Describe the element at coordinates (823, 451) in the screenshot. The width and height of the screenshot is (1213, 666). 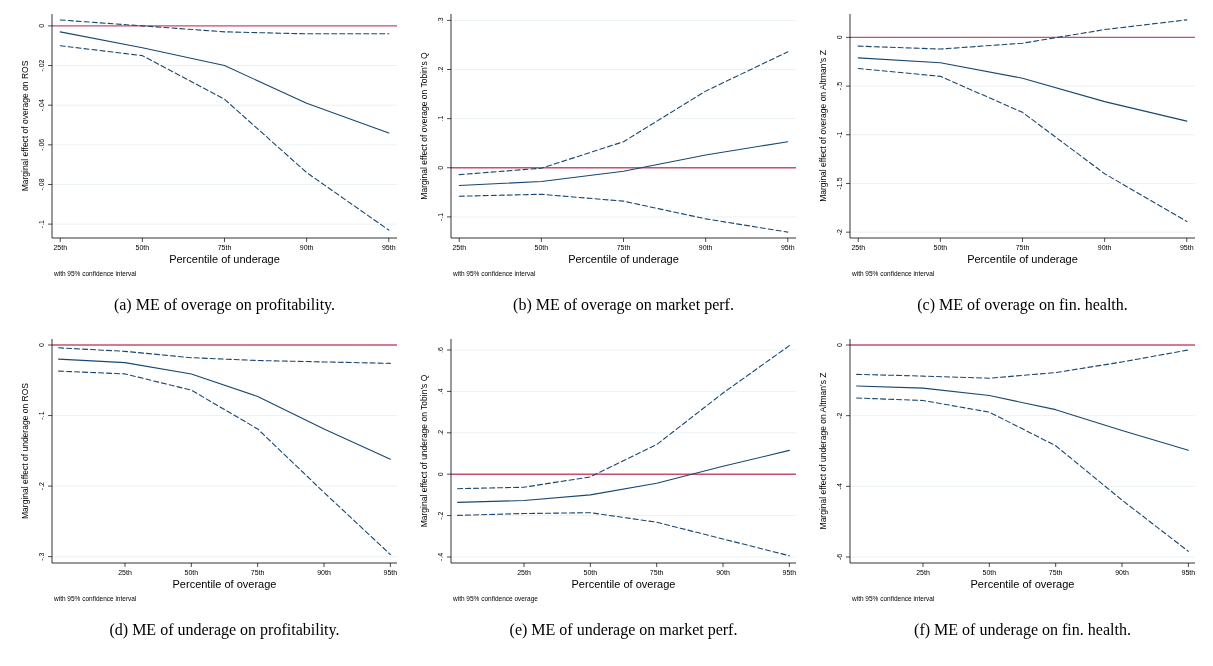
I see `y-axis-title: Marginal effect of underage on Altman's Z` at that location.